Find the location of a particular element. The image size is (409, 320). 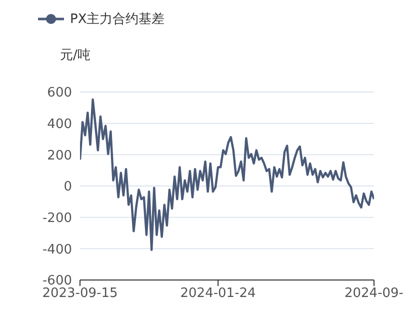

legend-label: PX主力合约基差 is located at coordinates (117, 19).